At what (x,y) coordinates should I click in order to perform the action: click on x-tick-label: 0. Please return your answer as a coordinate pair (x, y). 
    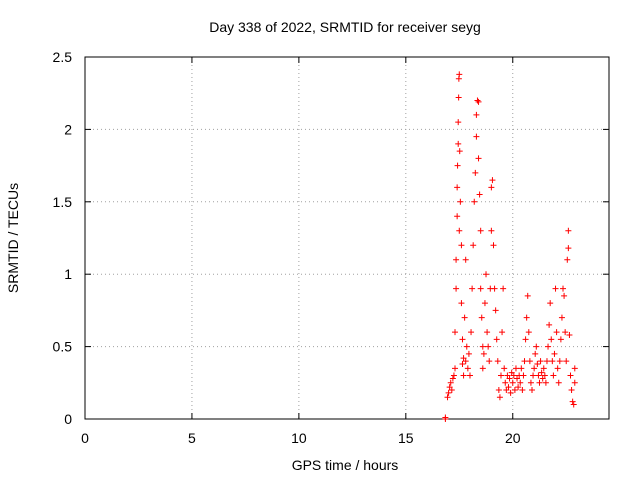
    Looking at the image, I should click on (85, 438).